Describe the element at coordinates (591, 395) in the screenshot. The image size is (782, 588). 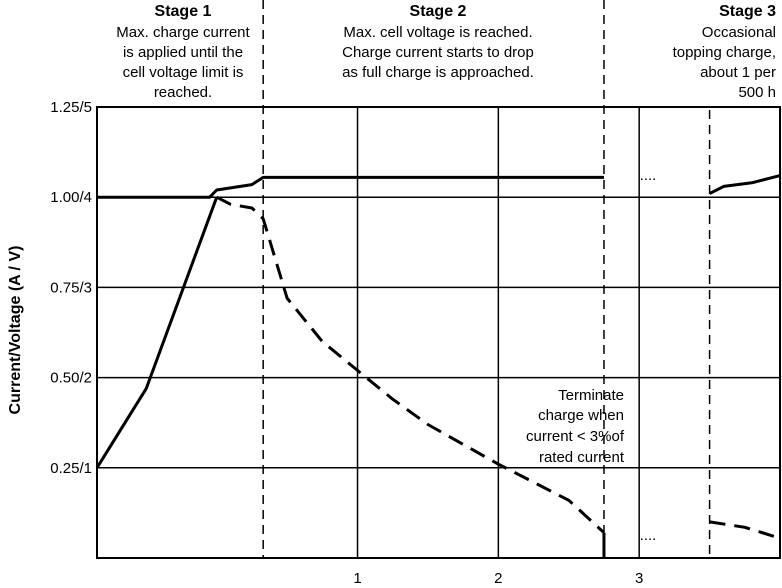
I see `annotation-line-1: Terminate` at that location.